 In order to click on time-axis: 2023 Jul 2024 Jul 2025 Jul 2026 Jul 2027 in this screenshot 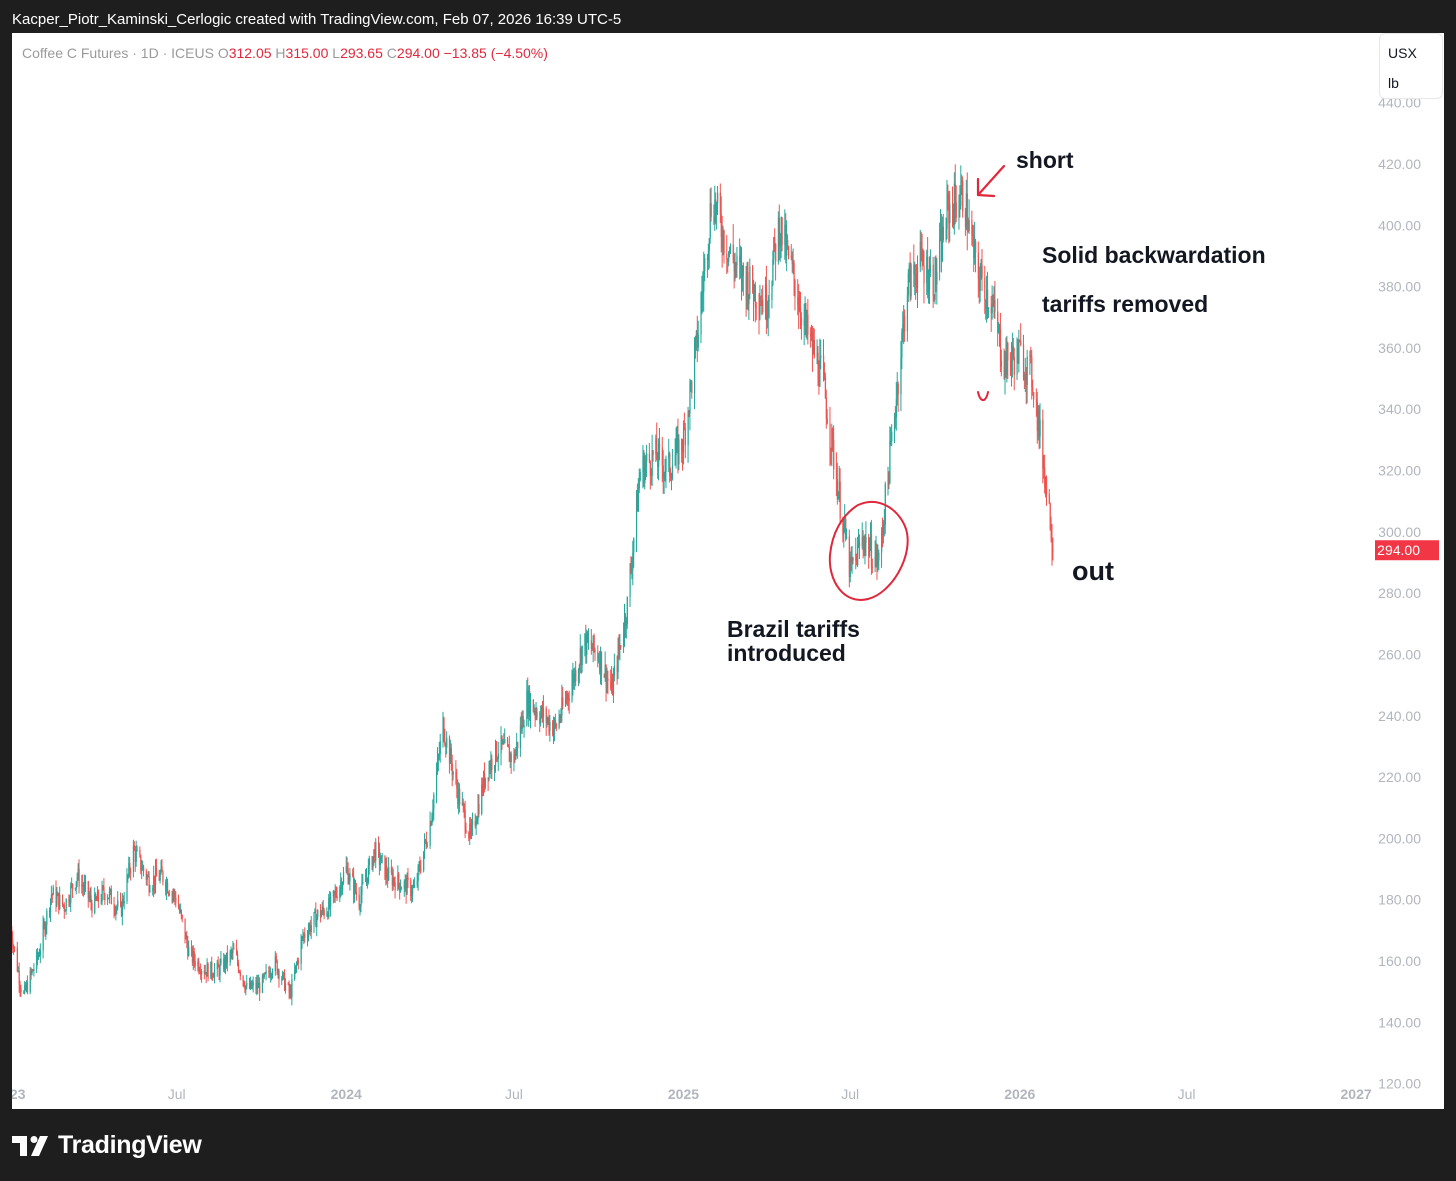, I will do `click(692, 1094)`.